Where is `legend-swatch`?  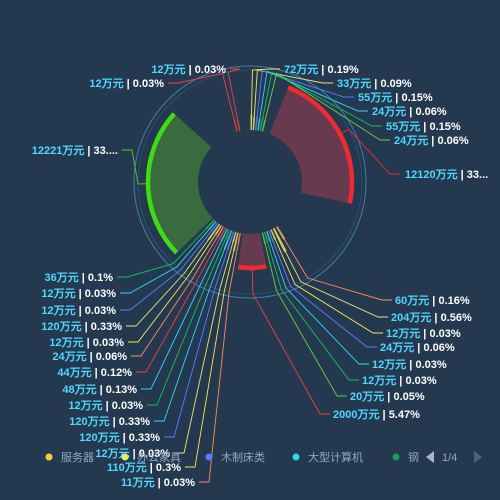
legend-swatch is located at coordinates (396, 457).